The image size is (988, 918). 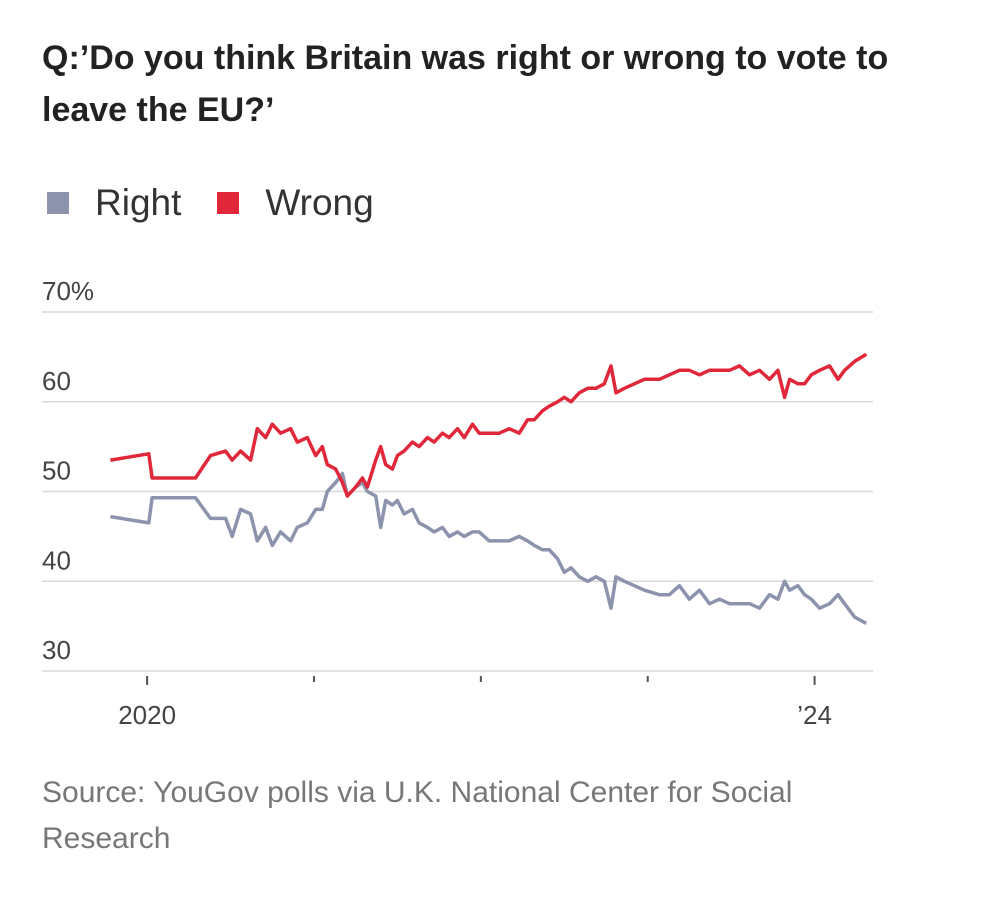 I want to click on y-tick-label: 40, so click(x=56, y=560).